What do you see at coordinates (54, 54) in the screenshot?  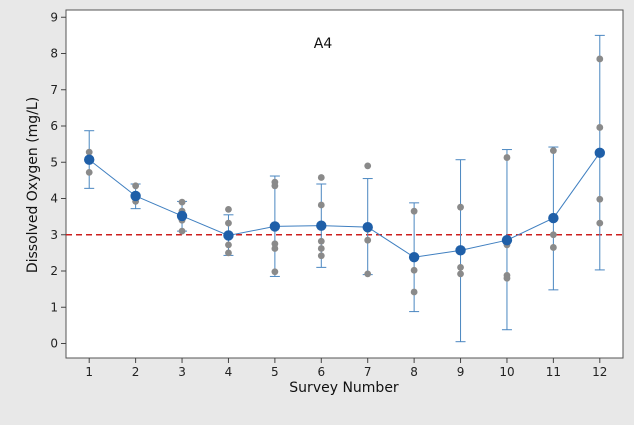 I see `y-tick-label-8: 8` at bounding box center [54, 54].